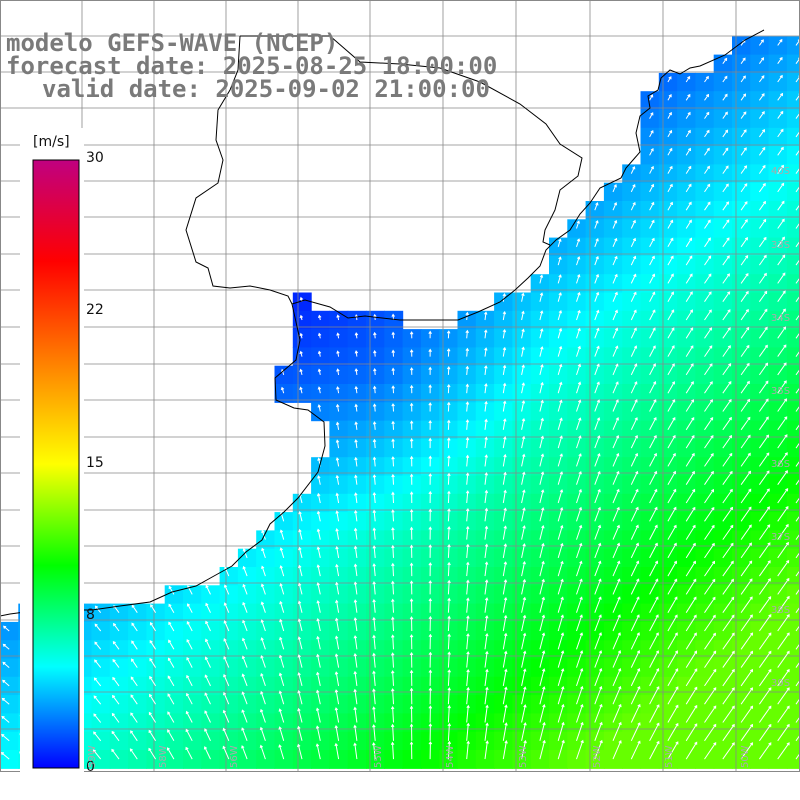  Describe the element at coordinates (252, 66) in the screenshot. I see `forecast-date: forecast date: 2025-08-25 18:00:00` at that location.